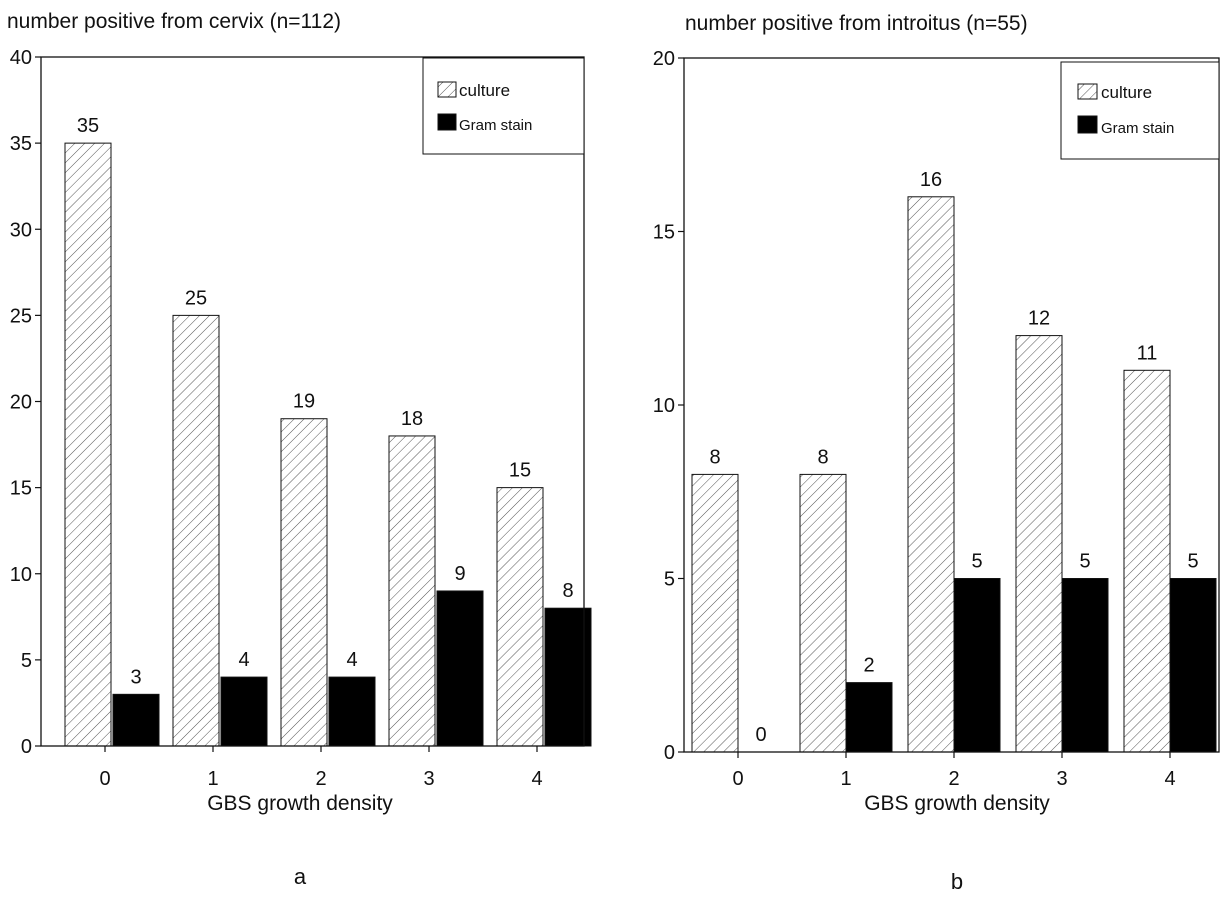 This screenshot has height=902, width=1223. I want to click on chart-a-legend-frame, so click(503, 106).